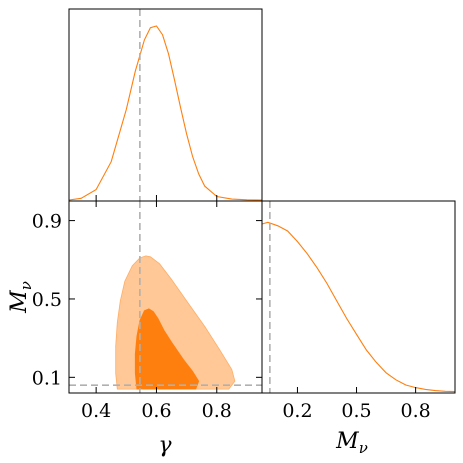  I want to click on gamma-tick-label: 0.4, so click(96, 411).